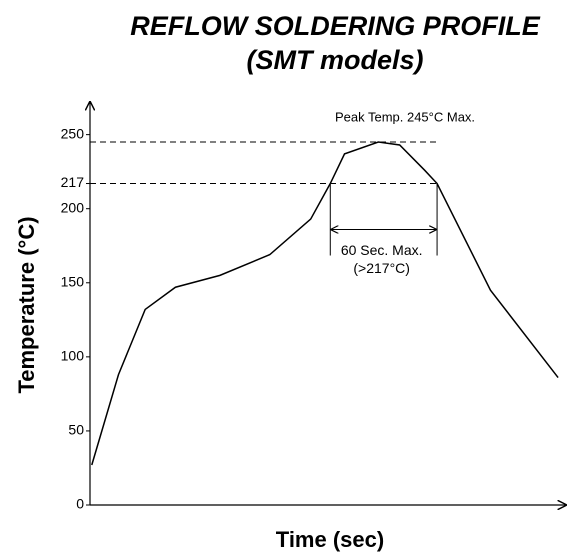 The image size is (568, 555). What do you see at coordinates (73, 207) in the screenshot?
I see `y-tick-label: 200` at bounding box center [73, 207].